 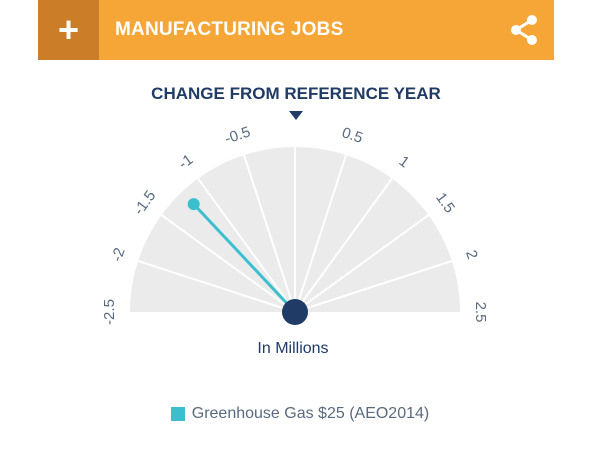 What do you see at coordinates (296, 115) in the screenshot?
I see `reference-marker` at bounding box center [296, 115].